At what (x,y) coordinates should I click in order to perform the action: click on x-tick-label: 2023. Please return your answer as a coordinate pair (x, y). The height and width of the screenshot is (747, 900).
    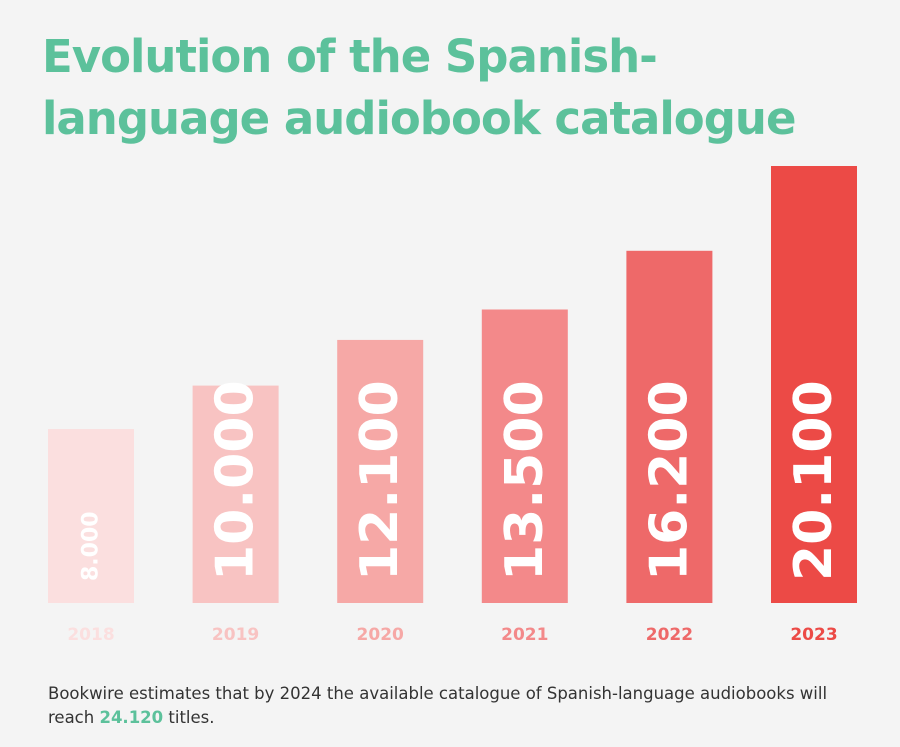
    Looking at the image, I should click on (813, 635).